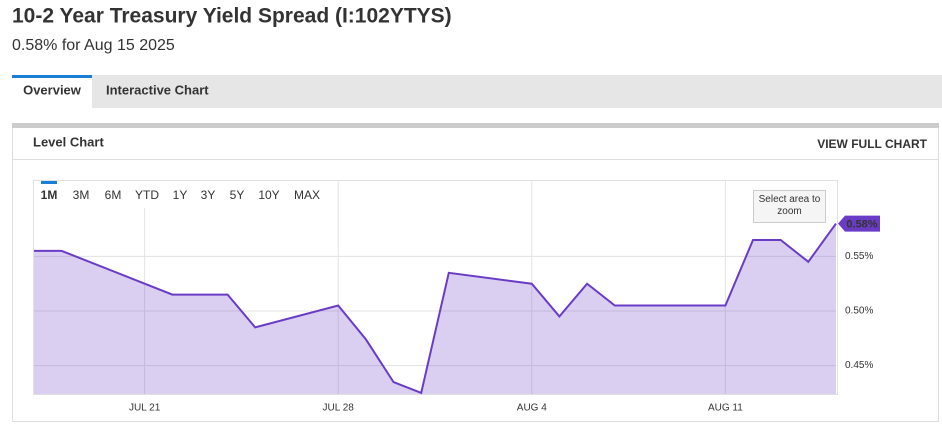 The width and height of the screenshot is (942, 427). I want to click on tab: Overview, so click(52, 89).